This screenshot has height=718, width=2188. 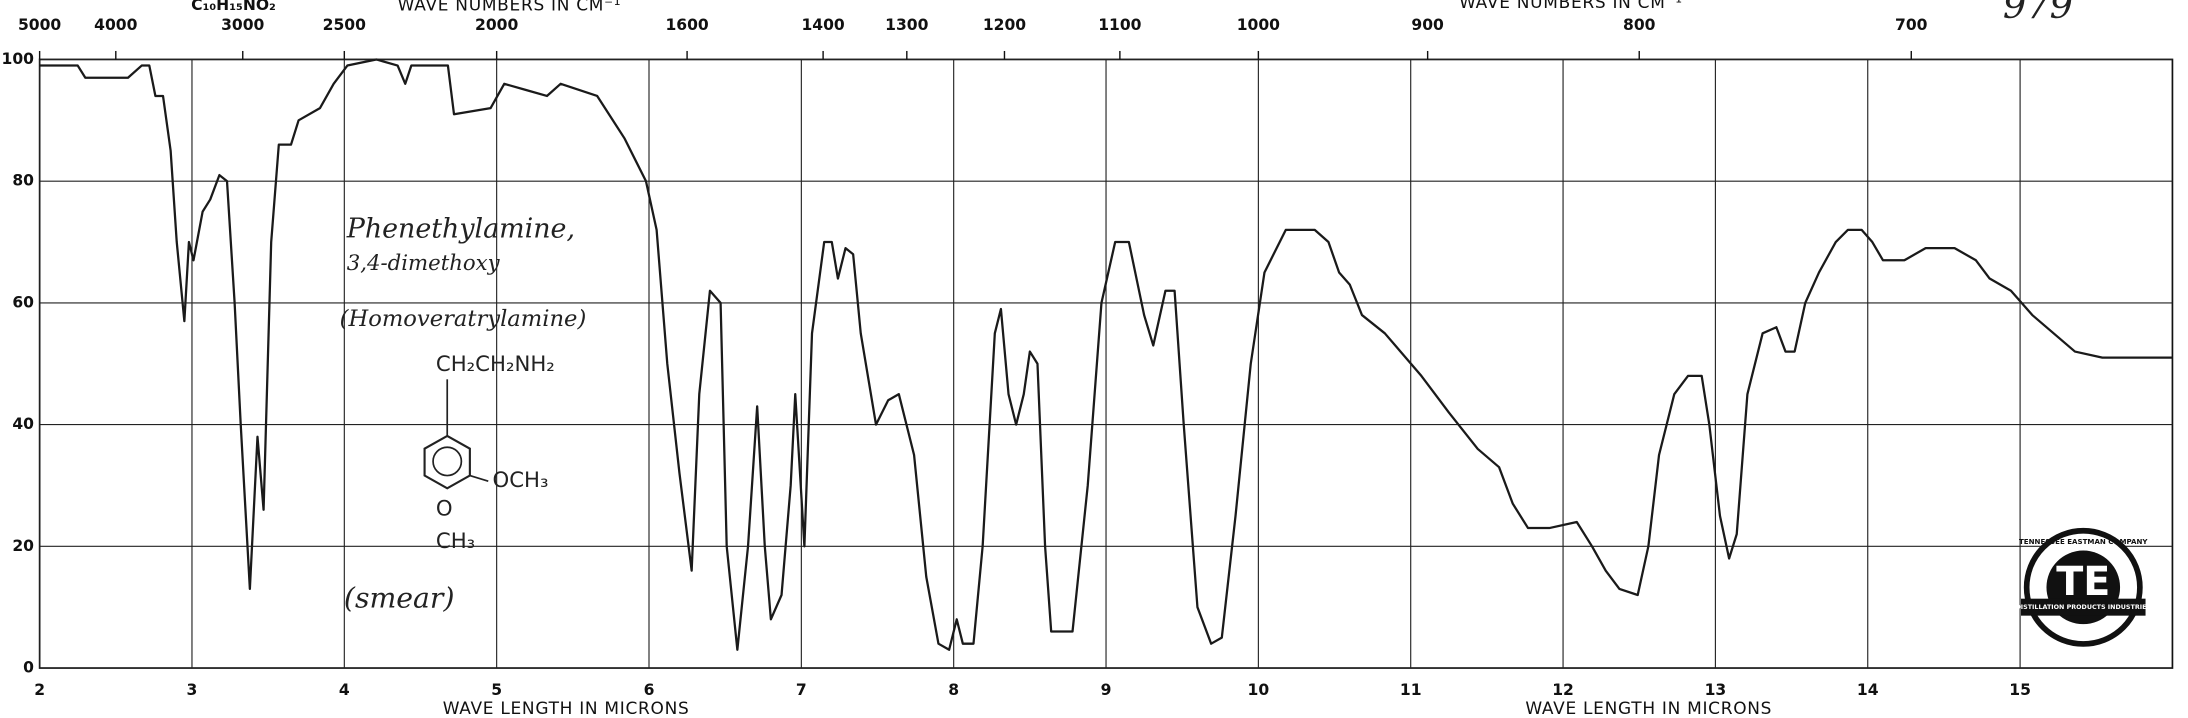 What do you see at coordinates (686, 25) in the screenshot?
I see `top-tick-label: 1600` at bounding box center [686, 25].